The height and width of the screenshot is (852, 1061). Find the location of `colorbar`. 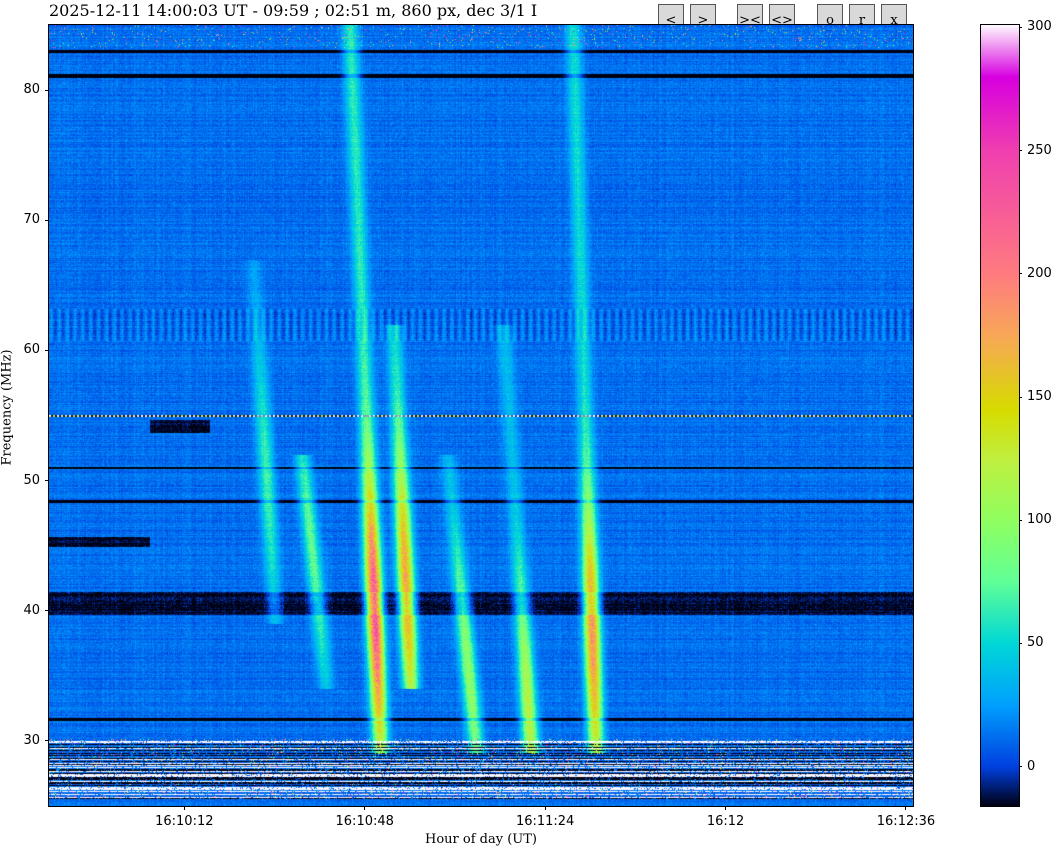

colorbar is located at coordinates (1000, 415).